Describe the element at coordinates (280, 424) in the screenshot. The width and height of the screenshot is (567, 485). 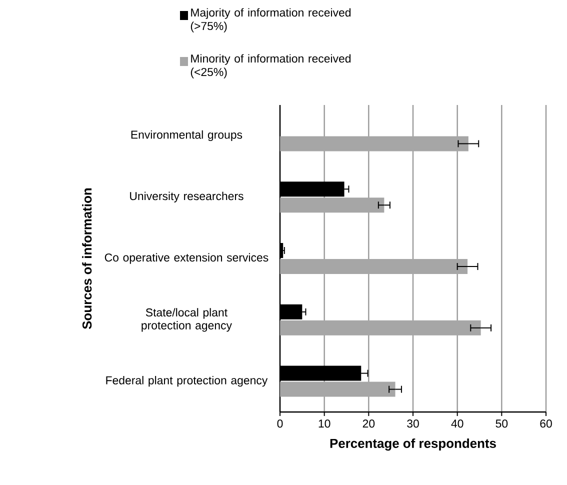
I see `x-tick-label: 0` at that location.